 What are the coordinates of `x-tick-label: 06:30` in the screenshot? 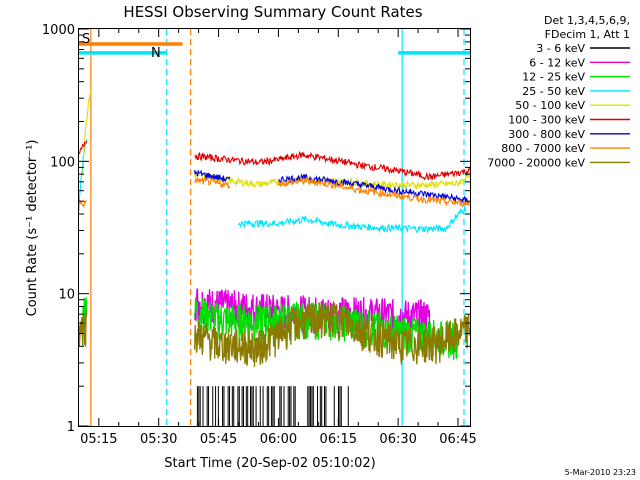 It's located at (397, 439).